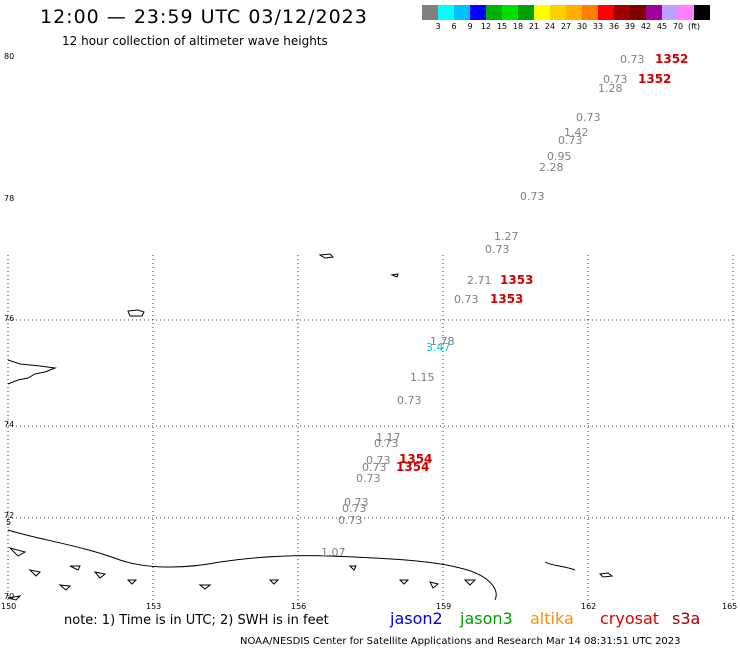  What do you see at coordinates (454, 26) in the screenshot?
I see `scale-label: 6` at bounding box center [454, 26].